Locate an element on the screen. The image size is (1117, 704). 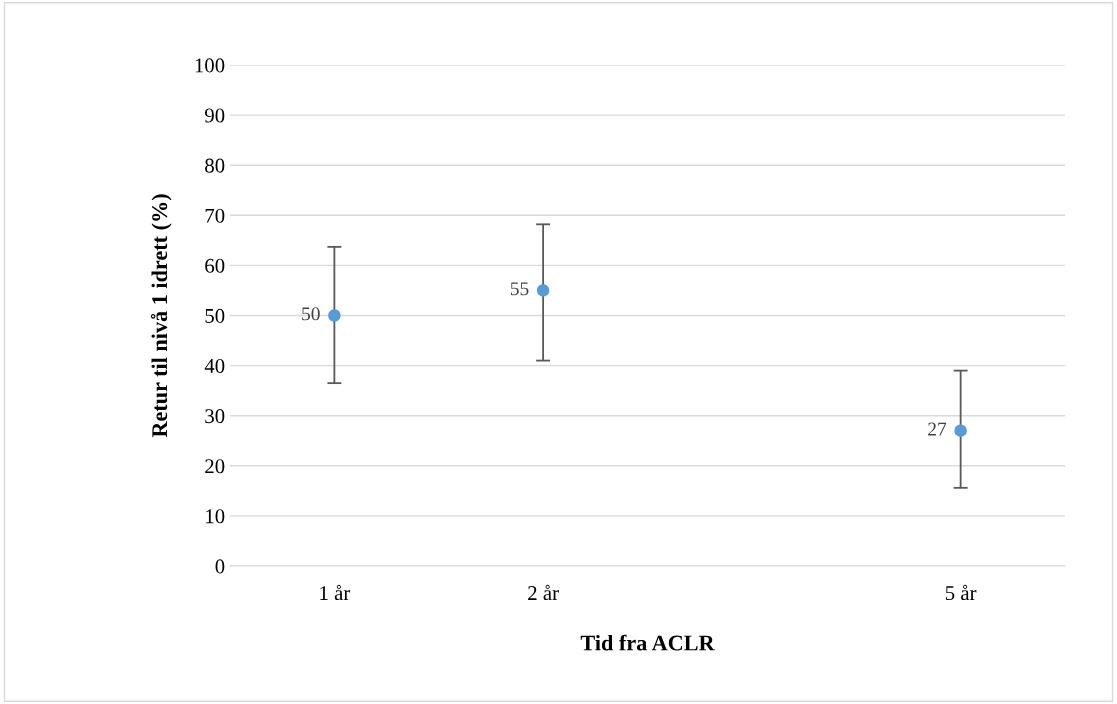
y-tick-label: 80 is located at coordinates (215, 165).